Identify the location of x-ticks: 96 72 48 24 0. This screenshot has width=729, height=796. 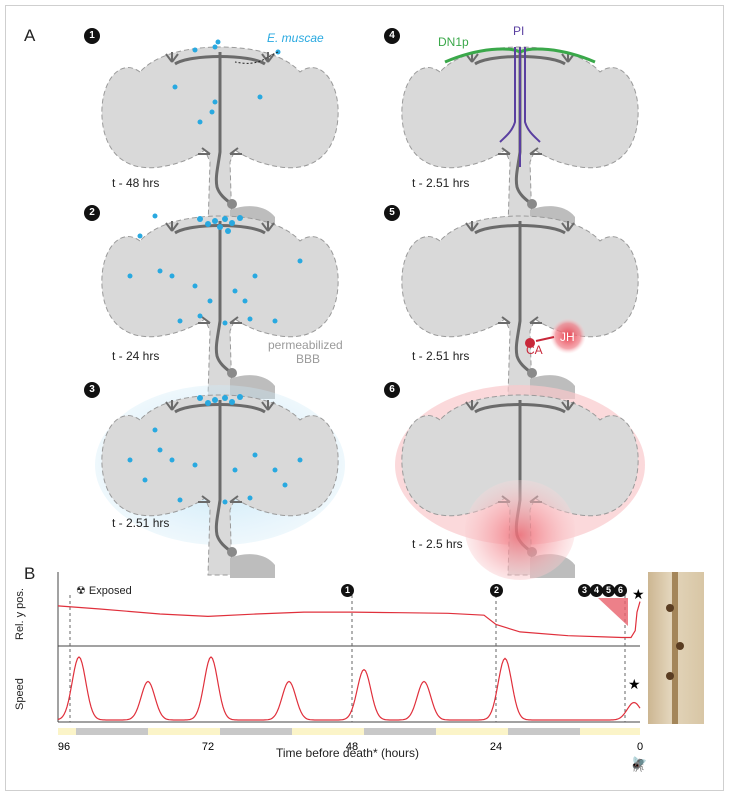
(350, 747).